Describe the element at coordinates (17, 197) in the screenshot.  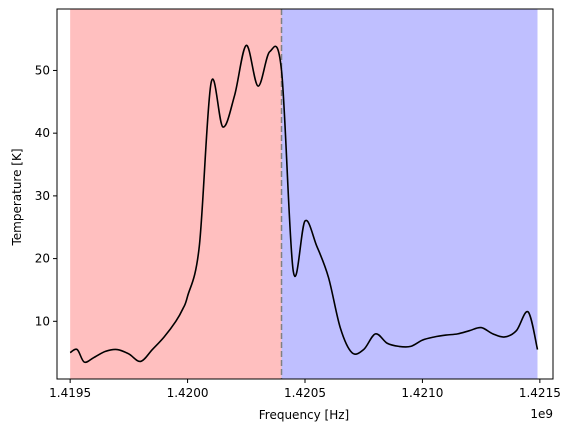
I see `y-axis-label: Temperature [K]` at that location.